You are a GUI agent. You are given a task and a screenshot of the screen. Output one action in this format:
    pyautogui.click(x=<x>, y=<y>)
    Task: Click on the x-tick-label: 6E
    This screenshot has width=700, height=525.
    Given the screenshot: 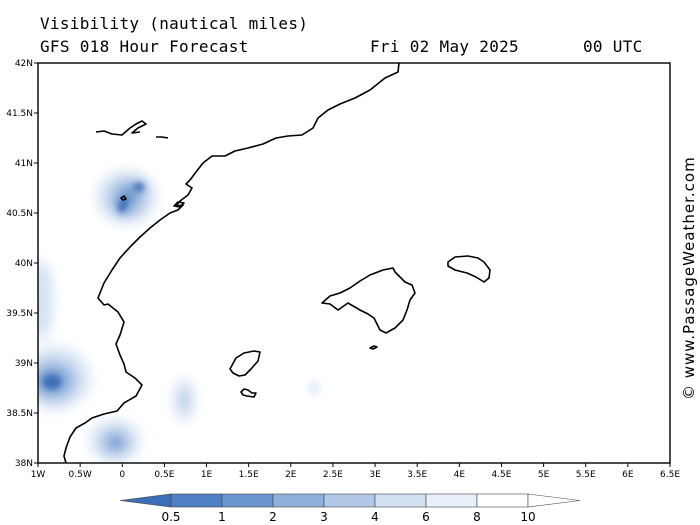 What is the action you would take?
    pyautogui.click(x=628, y=475)
    